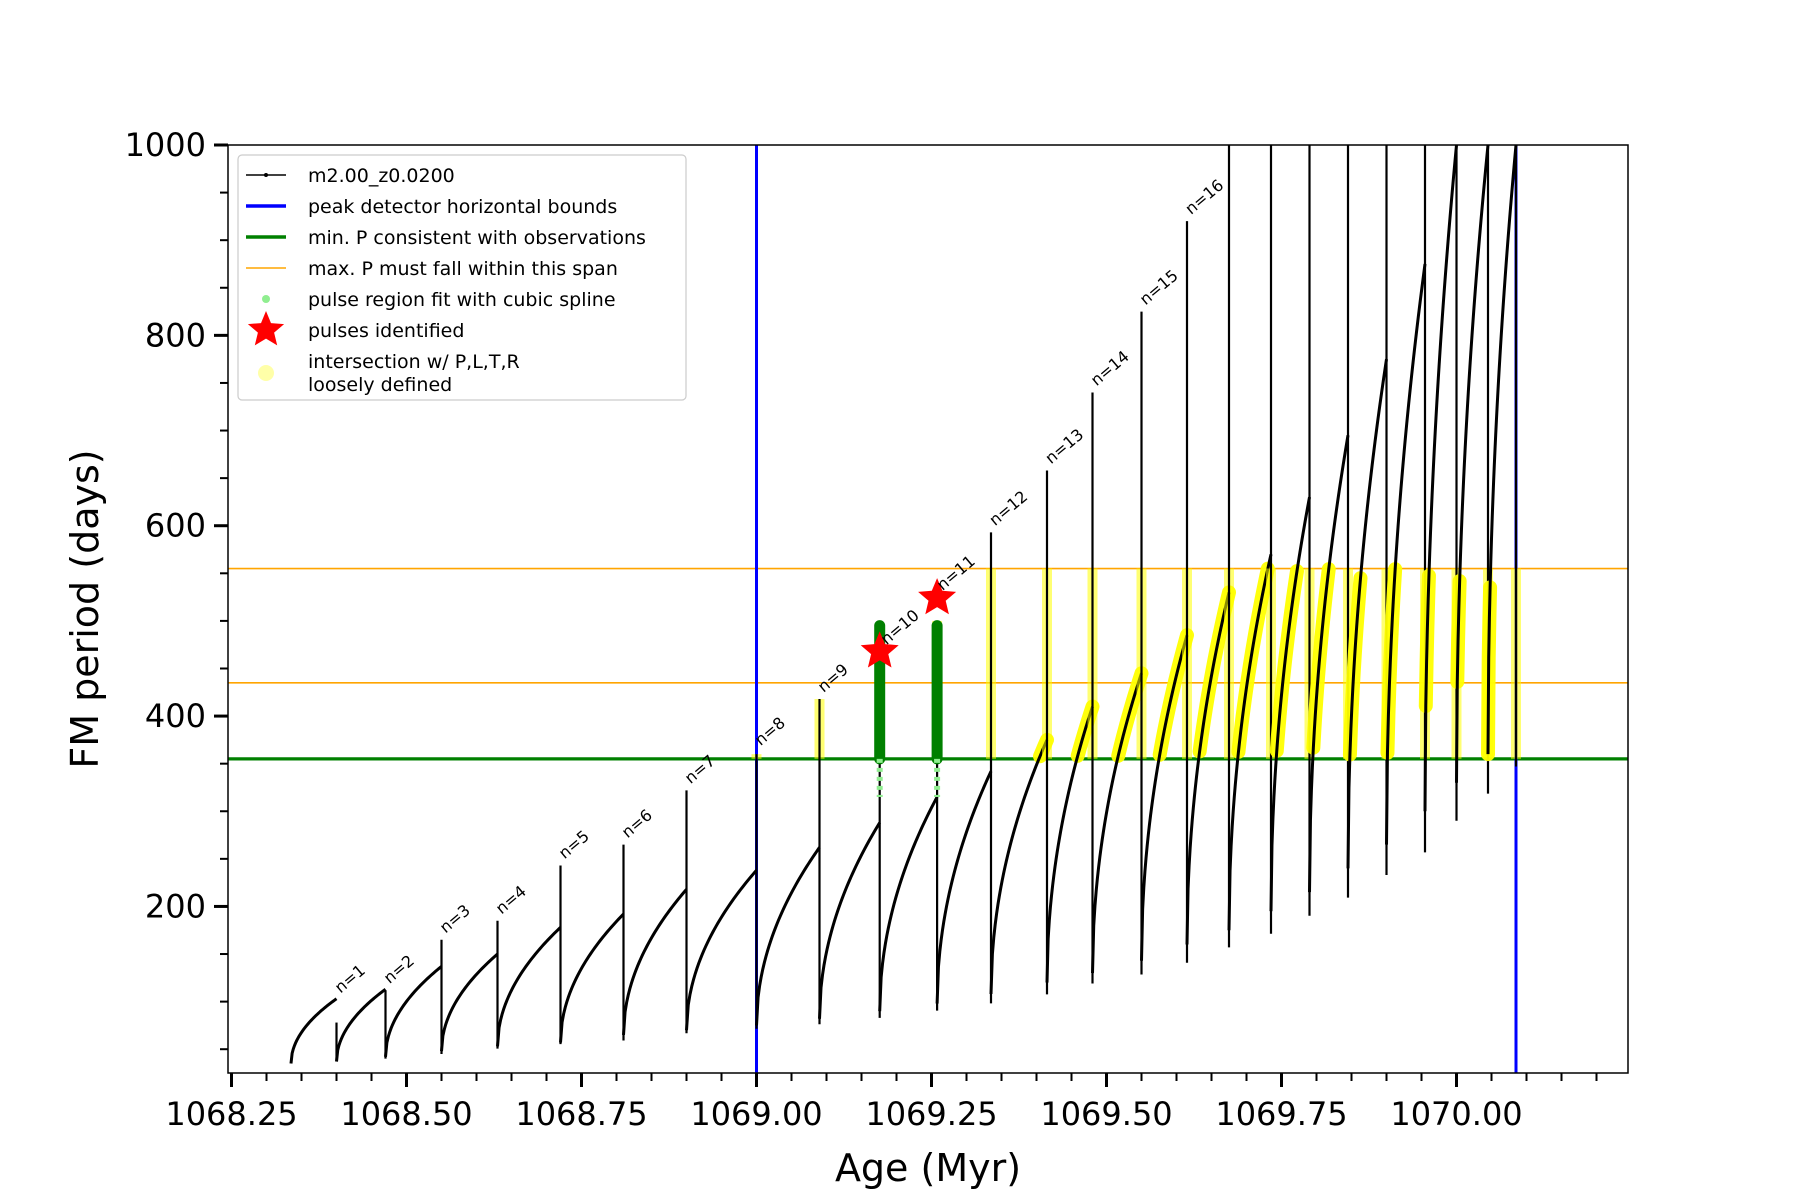 The height and width of the screenshot is (1200, 1800). I want to click on pulse-label-4: n=4, so click(511, 900).